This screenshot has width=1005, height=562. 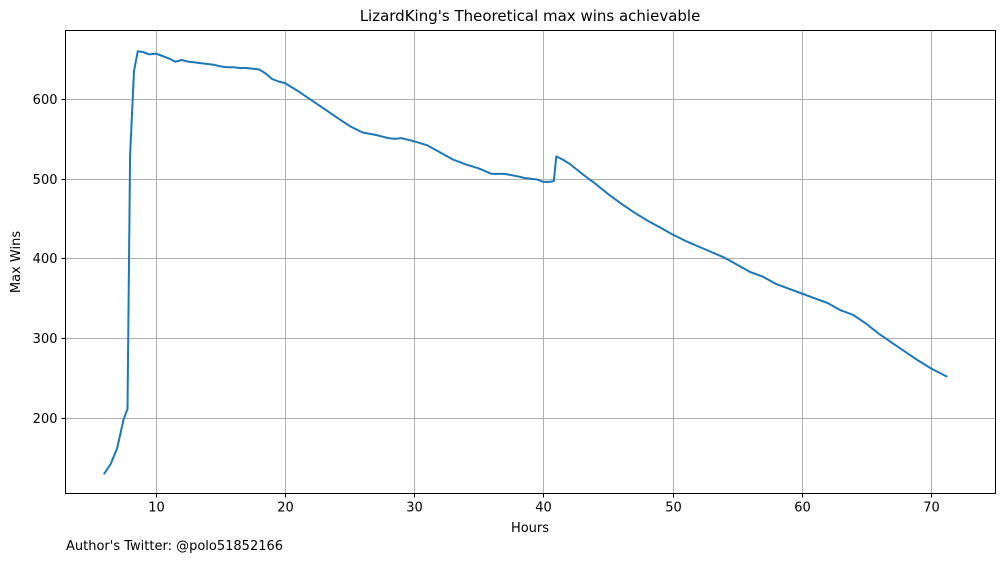 I want to click on x-axis-label: Hours, so click(x=530, y=528).